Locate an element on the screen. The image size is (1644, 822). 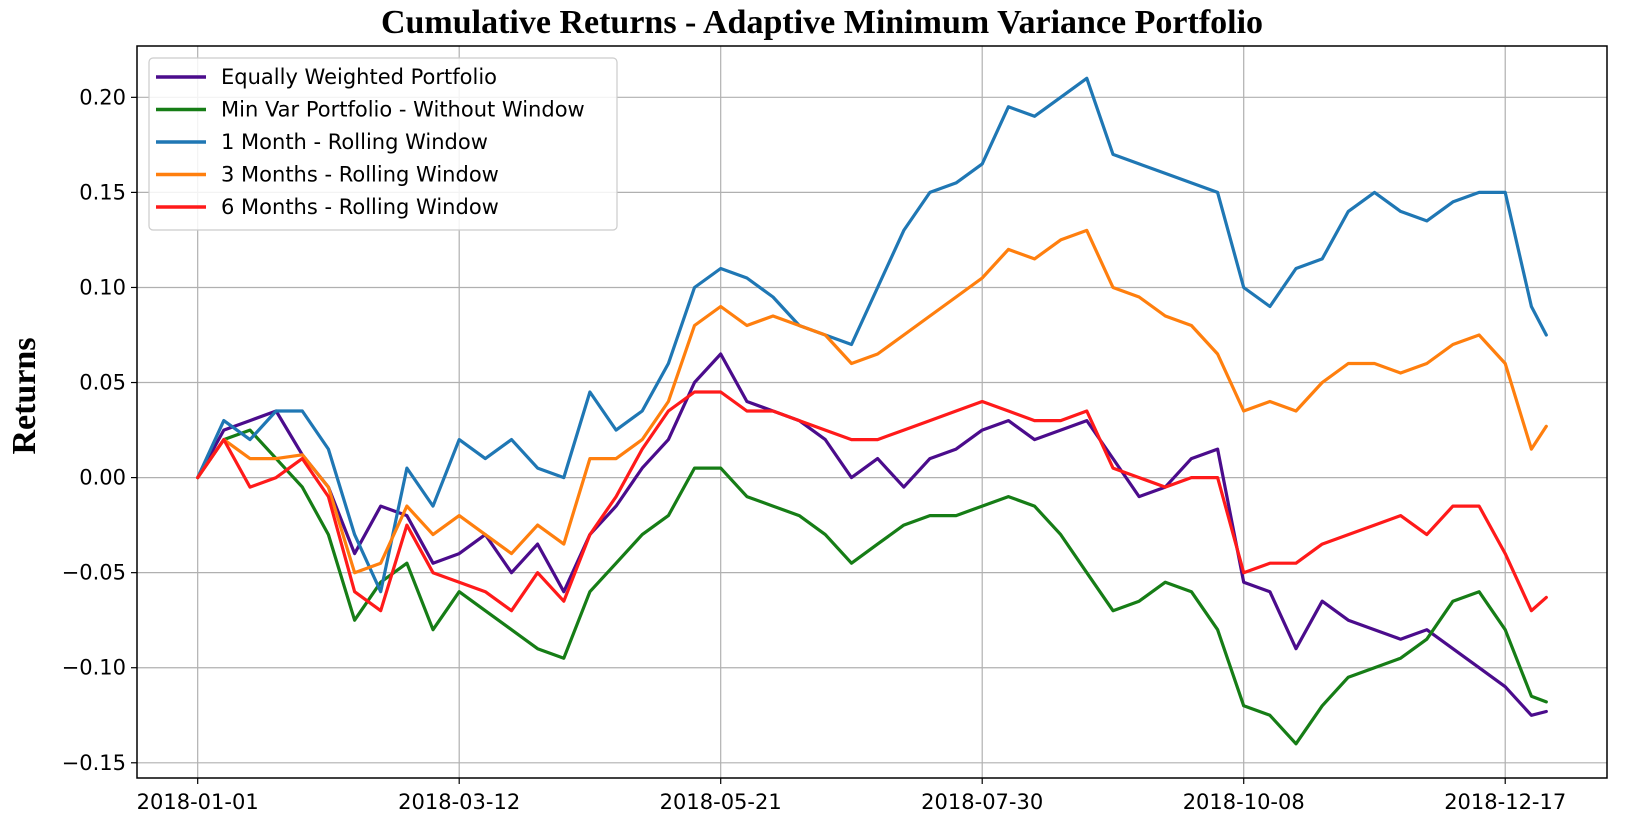
y-axis: −0.15 −0.10 −0.05 0.00 0.05 0.10 0.15 0.20 is located at coordinates (99, 430).